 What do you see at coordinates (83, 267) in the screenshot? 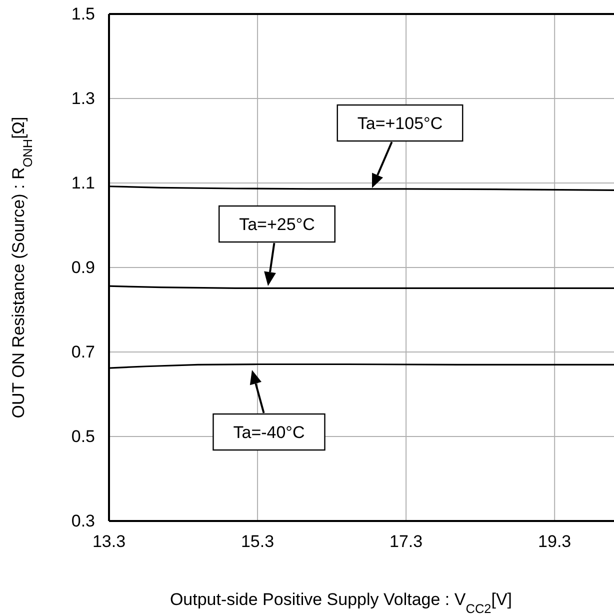
I see `y-tick-label: 0.9` at bounding box center [83, 267].